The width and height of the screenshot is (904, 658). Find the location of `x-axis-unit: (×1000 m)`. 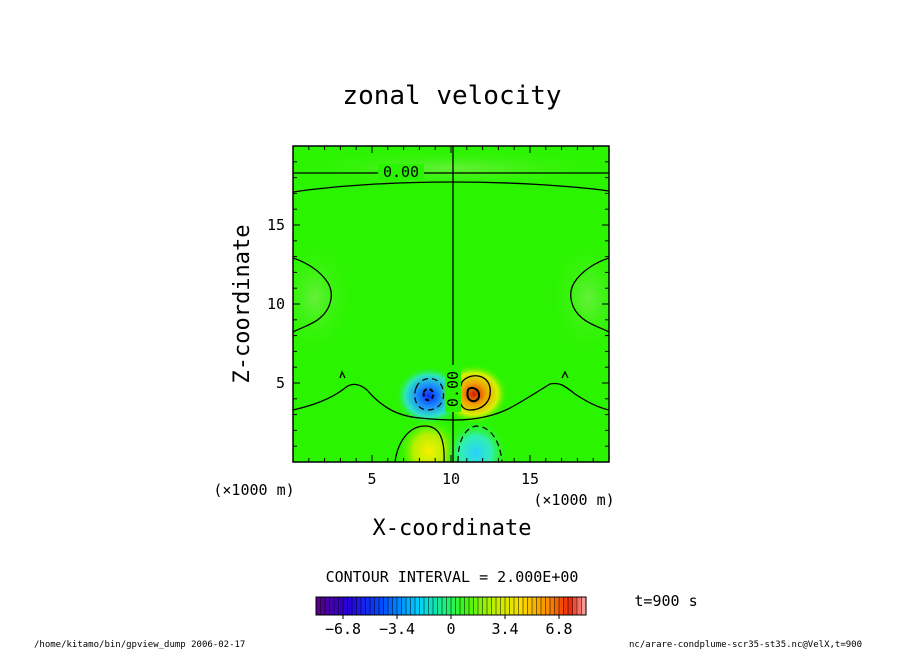

x-axis-unit: (×1000 m) is located at coordinates (573, 500).